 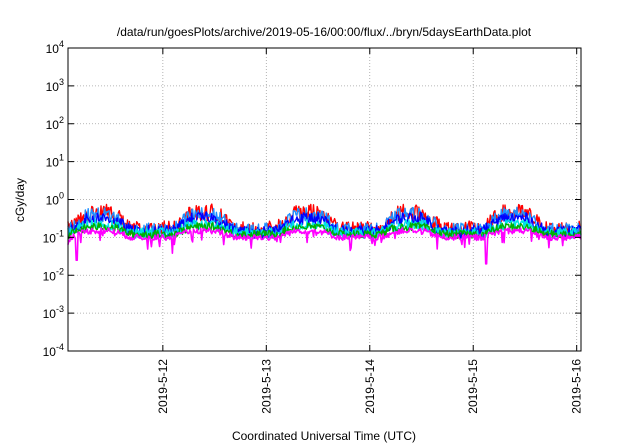 What do you see at coordinates (53, 274) in the screenshot?
I see `y-tick-label: 10⁻²` at bounding box center [53, 274].